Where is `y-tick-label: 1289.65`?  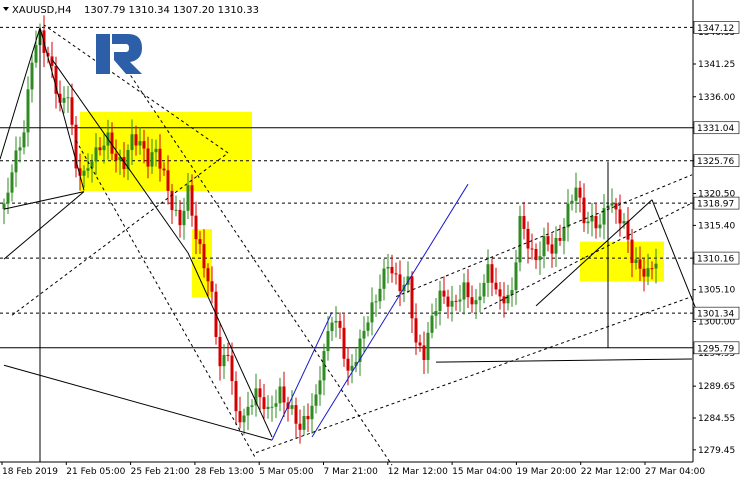 y-tick-label: 1289.65 is located at coordinates (716, 387).